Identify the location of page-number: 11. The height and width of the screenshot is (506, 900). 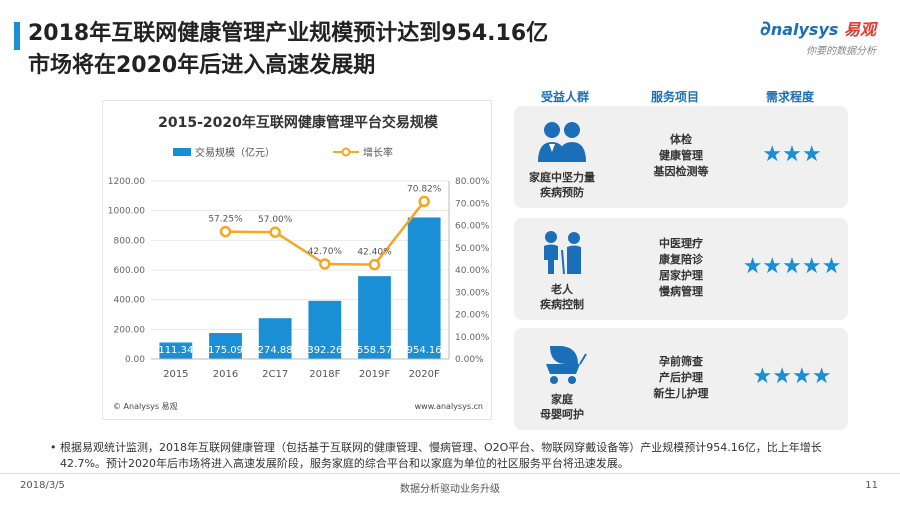
(871, 485).